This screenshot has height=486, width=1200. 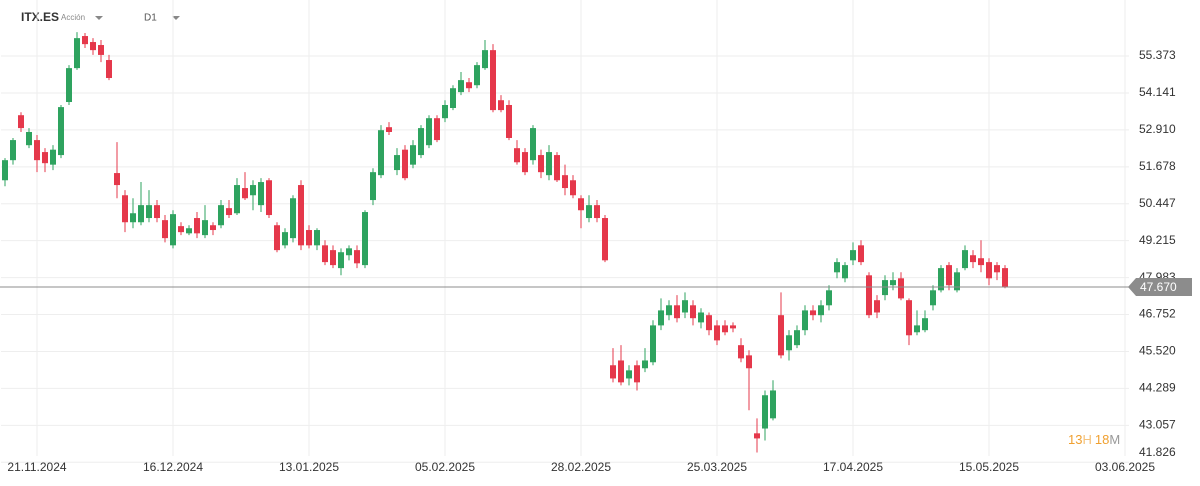 What do you see at coordinates (1160, 287) in the screenshot?
I see `last-price-box` at bounding box center [1160, 287].